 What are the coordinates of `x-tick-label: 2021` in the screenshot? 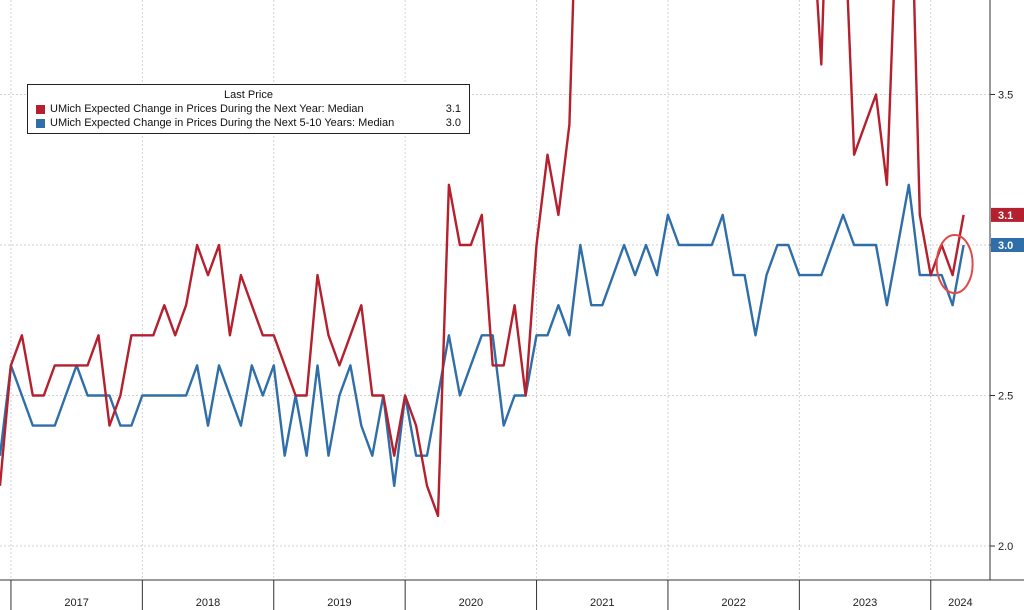 It's located at (602, 603).